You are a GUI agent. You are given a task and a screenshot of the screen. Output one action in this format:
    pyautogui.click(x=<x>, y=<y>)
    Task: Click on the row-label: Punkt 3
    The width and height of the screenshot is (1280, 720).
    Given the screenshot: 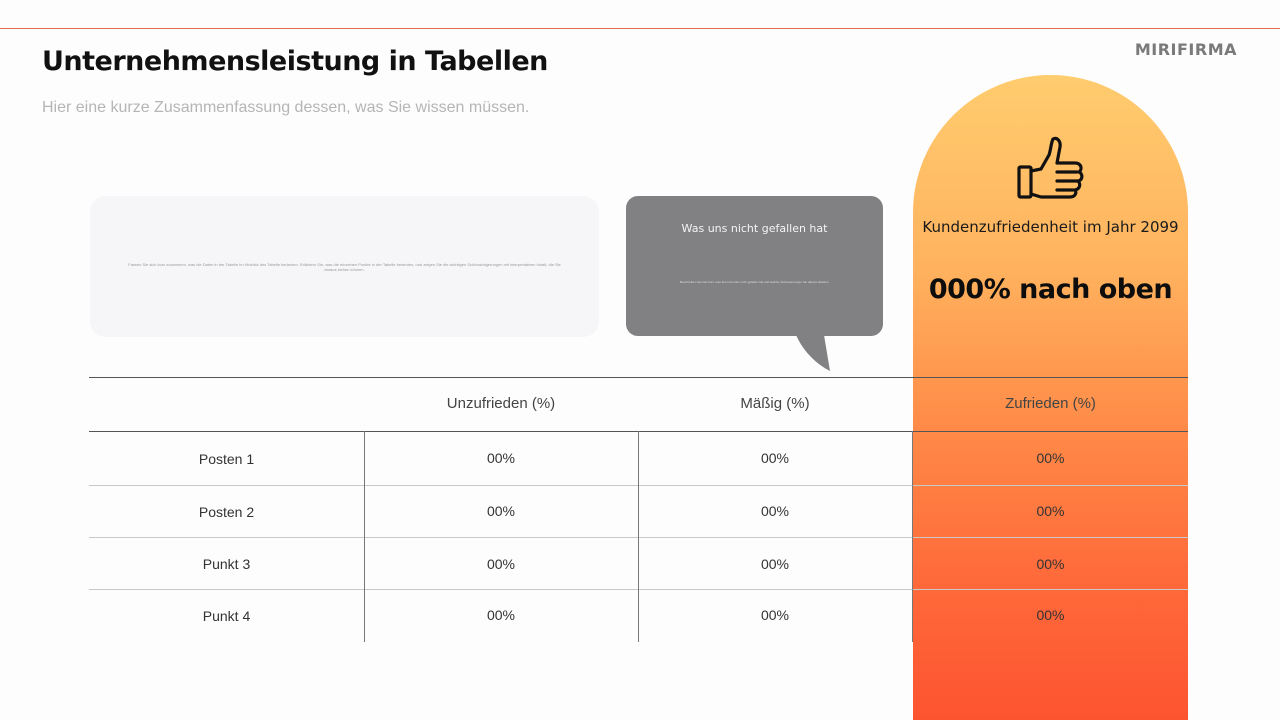 What is the action you would take?
    pyautogui.click(x=226, y=564)
    